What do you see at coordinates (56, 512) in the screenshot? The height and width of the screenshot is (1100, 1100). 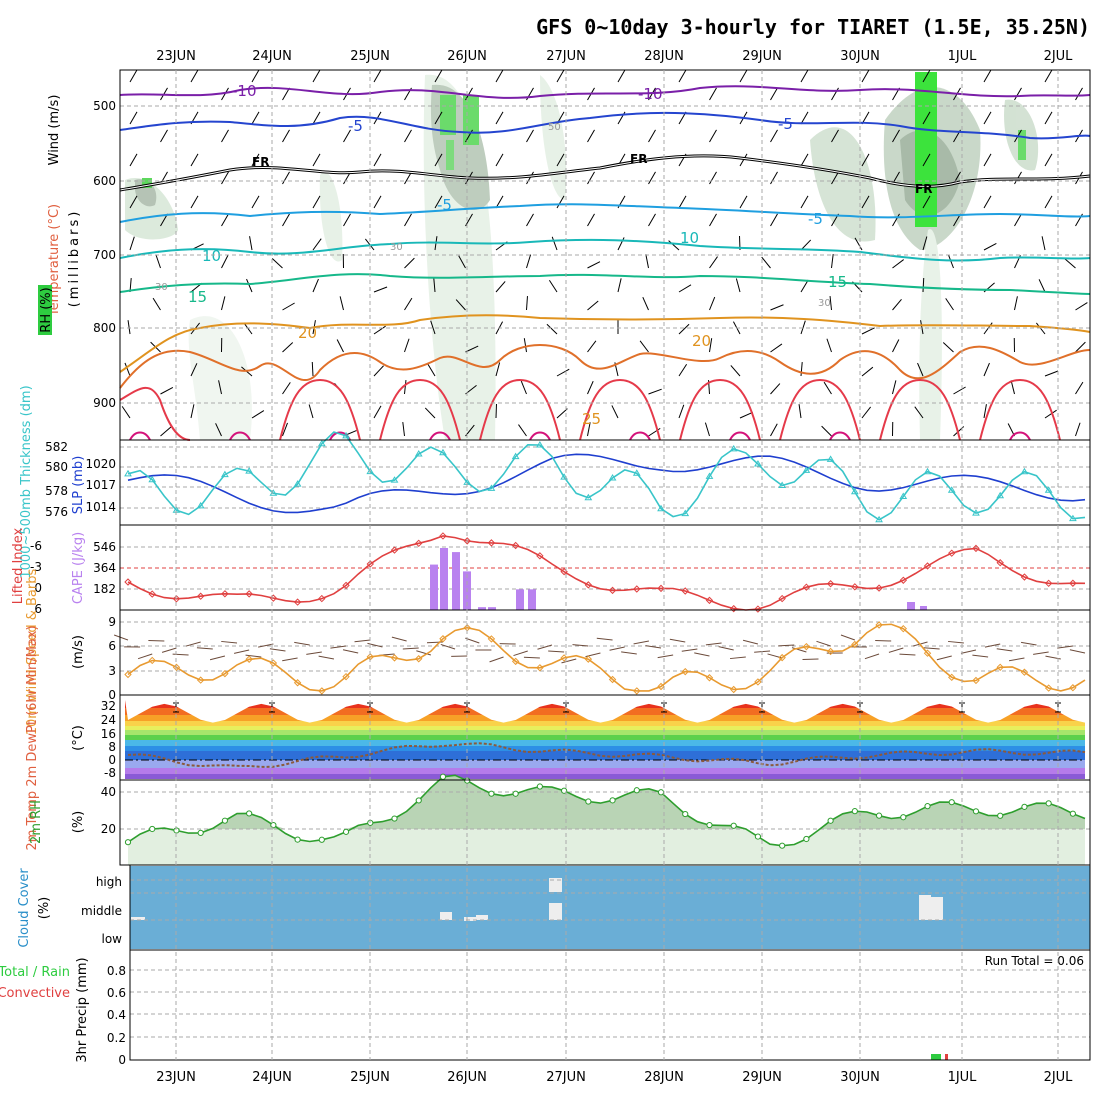 I see `y-tick: 576` at bounding box center [56, 512].